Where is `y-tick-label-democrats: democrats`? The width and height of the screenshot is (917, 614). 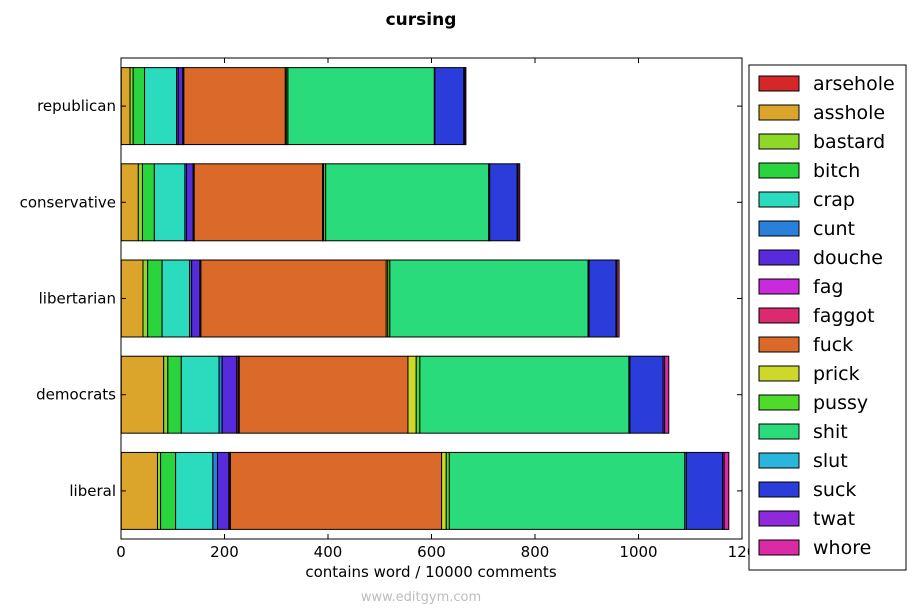 y-tick-label-democrats: democrats is located at coordinates (76, 395).